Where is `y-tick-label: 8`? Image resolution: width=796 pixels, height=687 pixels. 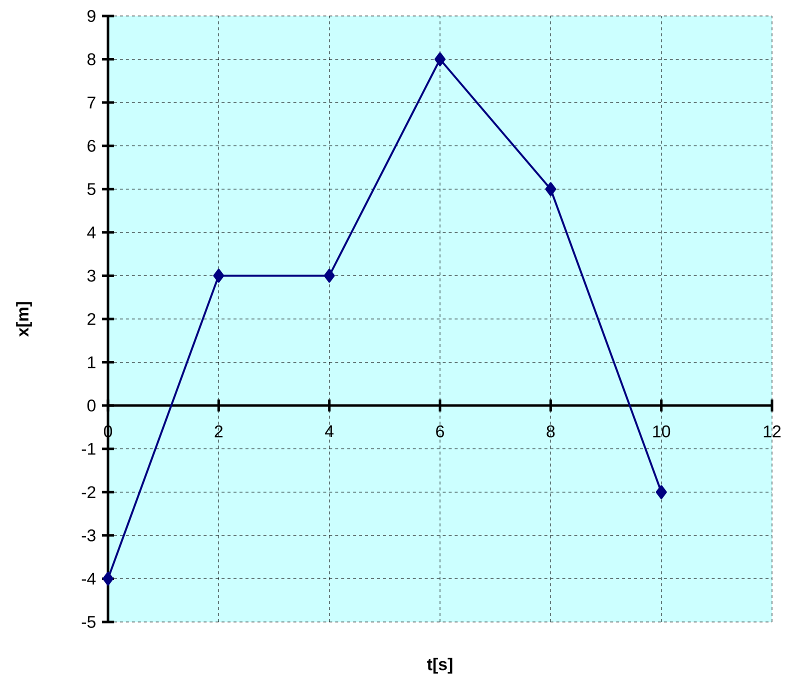 y-tick-label: 8 is located at coordinates (91, 59).